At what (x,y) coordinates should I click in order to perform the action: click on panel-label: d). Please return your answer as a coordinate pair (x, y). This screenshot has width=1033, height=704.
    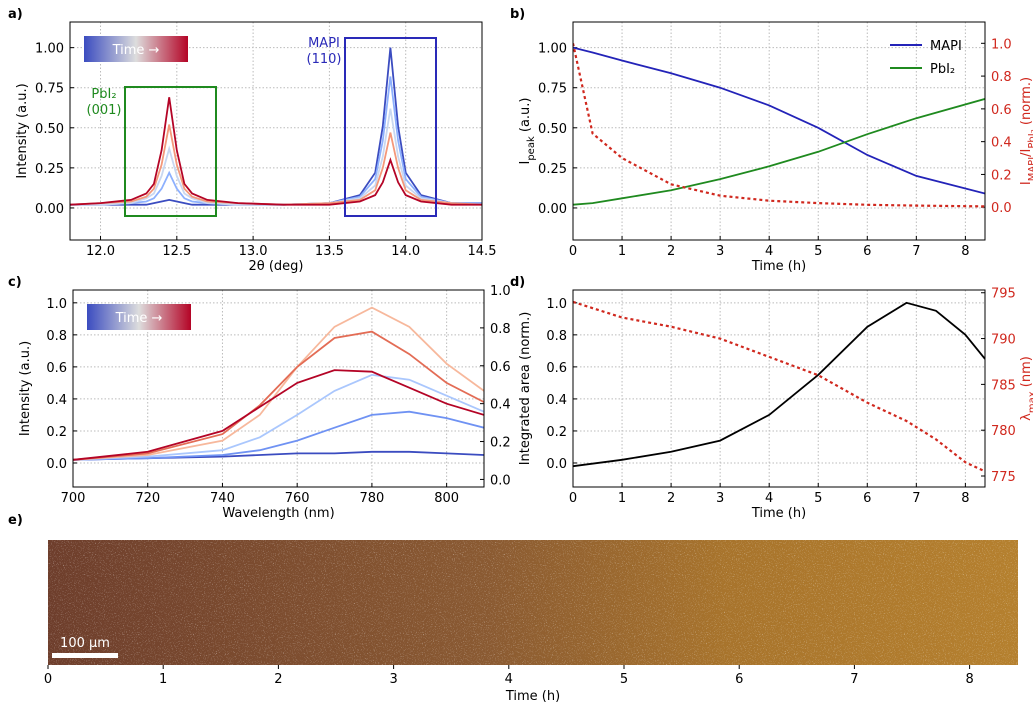
    Looking at the image, I should click on (517, 282).